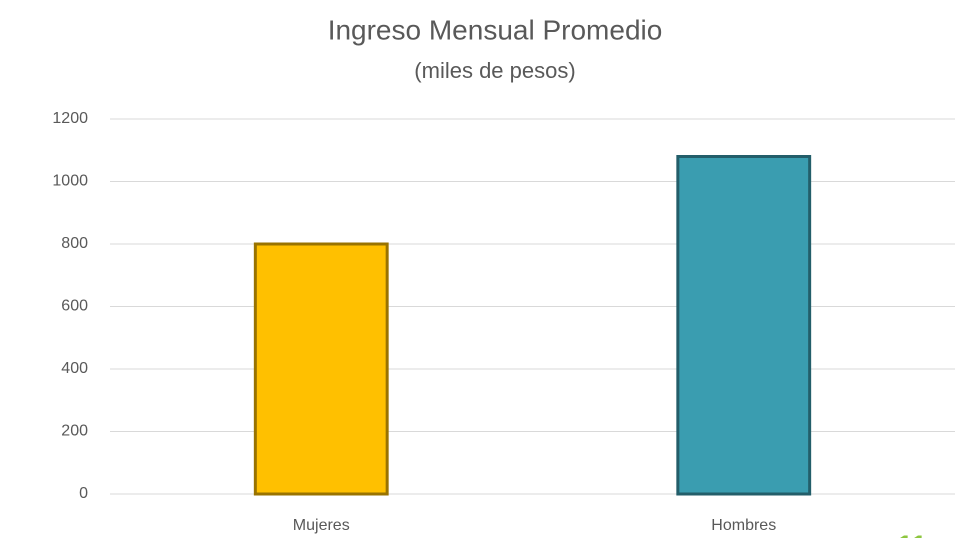 Image resolution: width=966 pixels, height=538 pixels. I want to click on page-number: 11, so click(912, 533).